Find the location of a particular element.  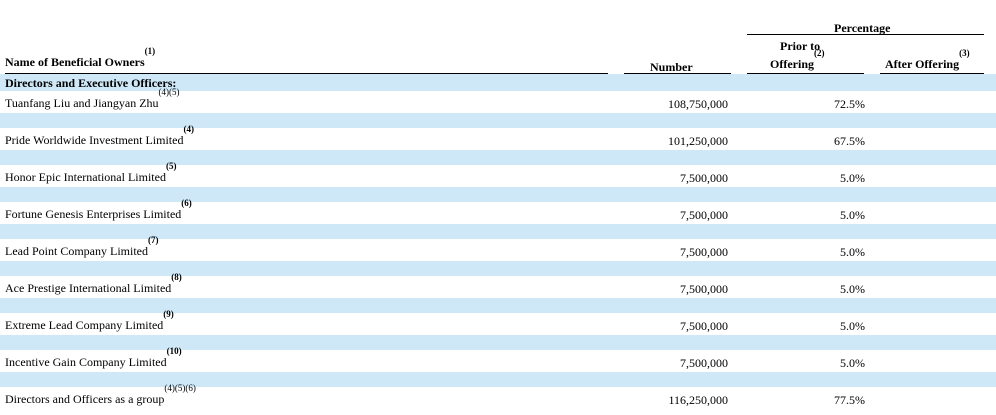

prior-percentage: 72.5% is located at coordinates (849, 104).